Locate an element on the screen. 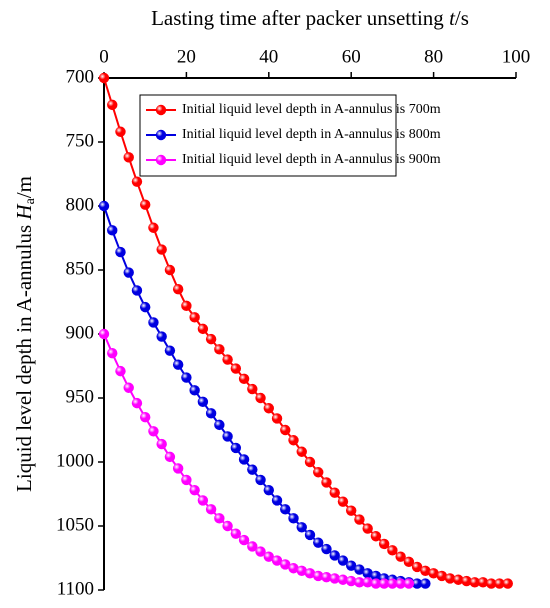  x-tick-label: 40 is located at coordinates (268, 56).